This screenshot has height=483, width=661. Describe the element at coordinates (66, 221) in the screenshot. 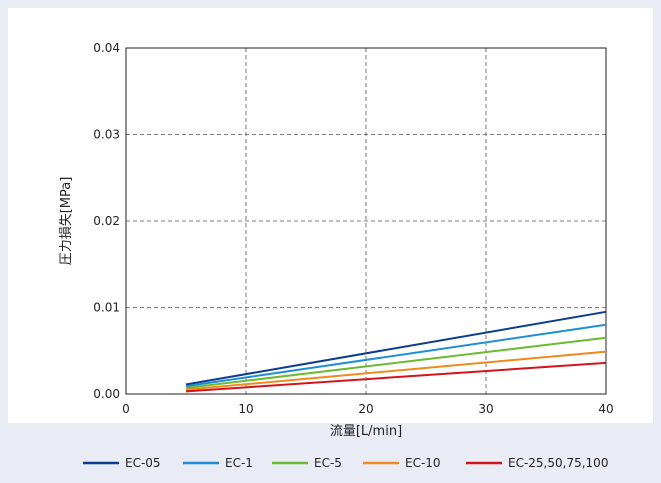

I see `y-axis-title: 圧力損失[MPa]` at that location.